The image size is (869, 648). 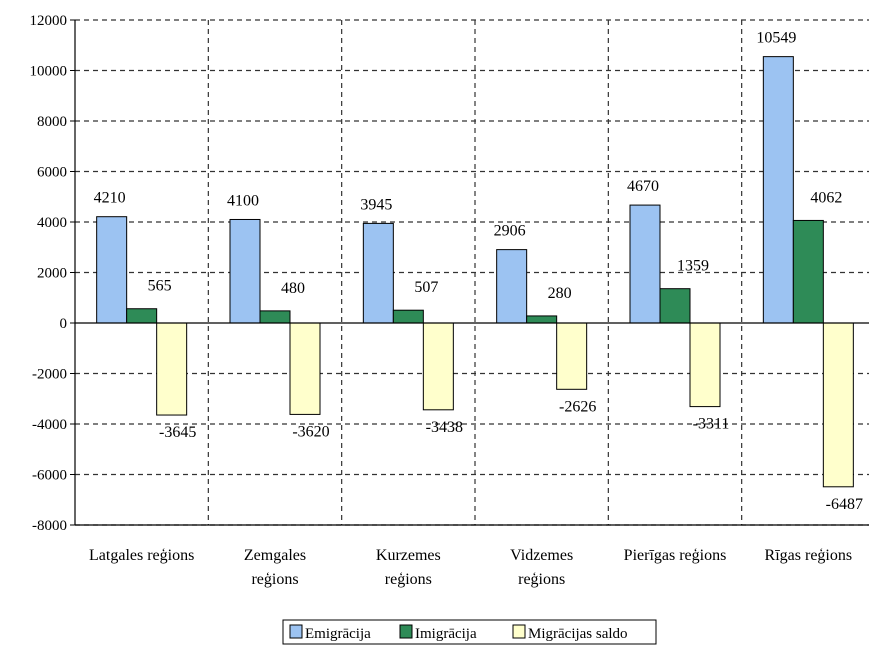 What do you see at coordinates (160, 286) in the screenshot?
I see `data-label: 565` at bounding box center [160, 286].